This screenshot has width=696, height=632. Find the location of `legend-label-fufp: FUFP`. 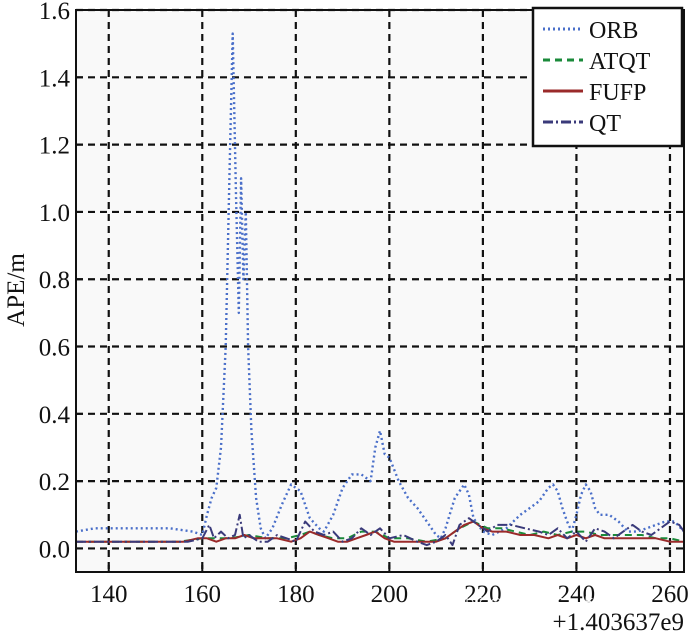

legend-label-fufp: FUFP is located at coordinates (617, 93).